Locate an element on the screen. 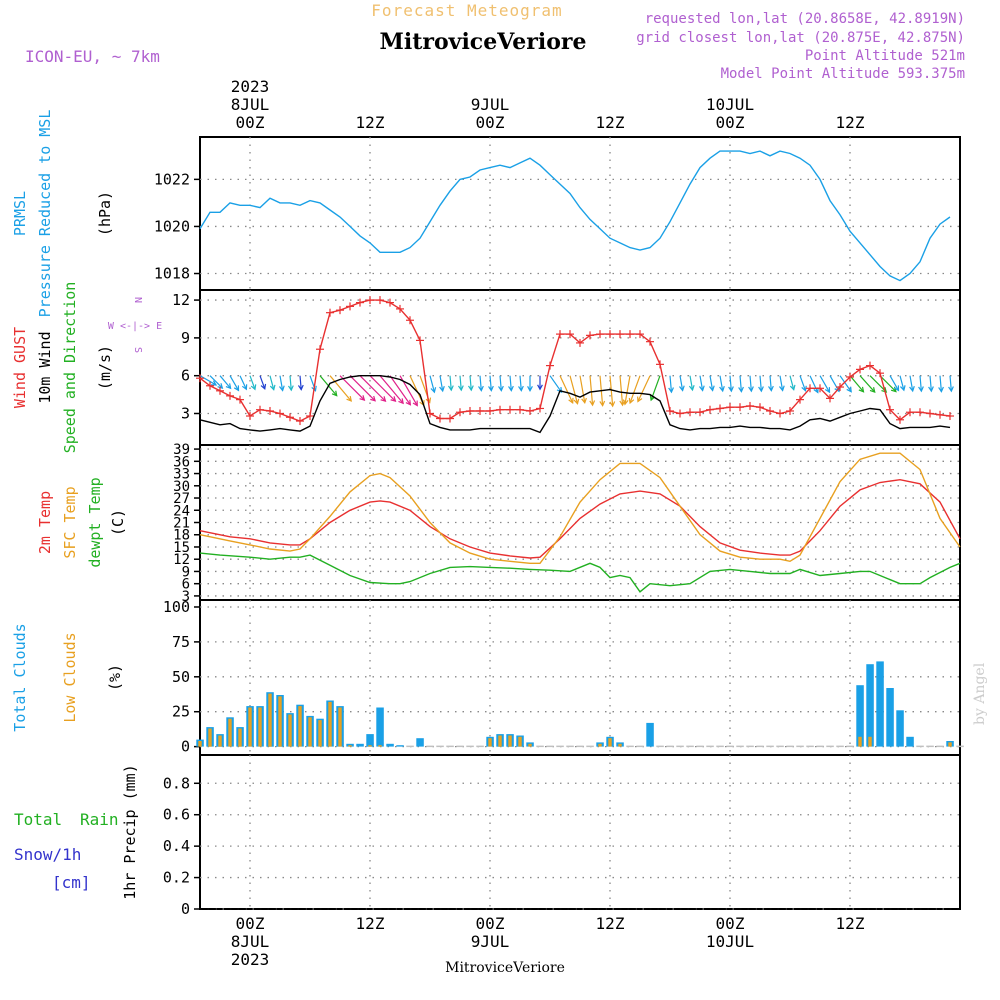 The image size is (1000, 1000). panel-frame is located at coordinates (580, 367).